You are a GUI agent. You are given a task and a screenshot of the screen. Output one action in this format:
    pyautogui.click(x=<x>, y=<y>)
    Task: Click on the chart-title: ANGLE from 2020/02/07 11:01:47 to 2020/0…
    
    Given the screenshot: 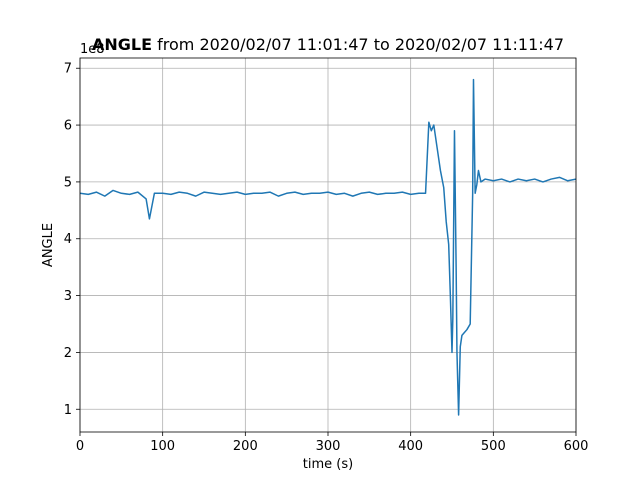 What is the action you would take?
    pyautogui.click(x=328, y=44)
    